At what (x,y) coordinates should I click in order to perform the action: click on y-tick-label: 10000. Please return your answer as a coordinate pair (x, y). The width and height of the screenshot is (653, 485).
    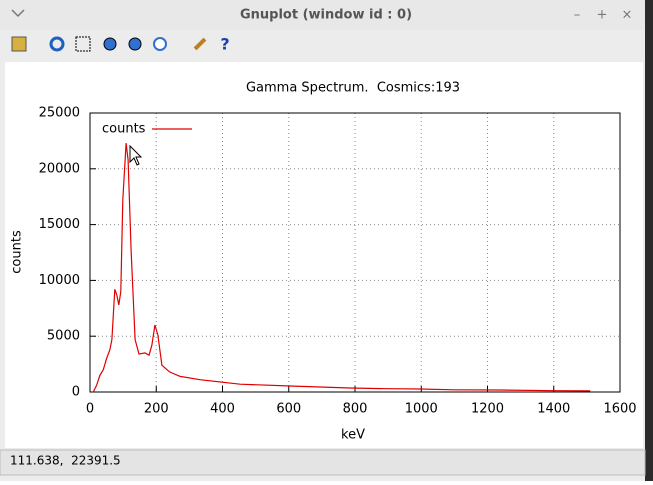
    Looking at the image, I should click on (59, 280).